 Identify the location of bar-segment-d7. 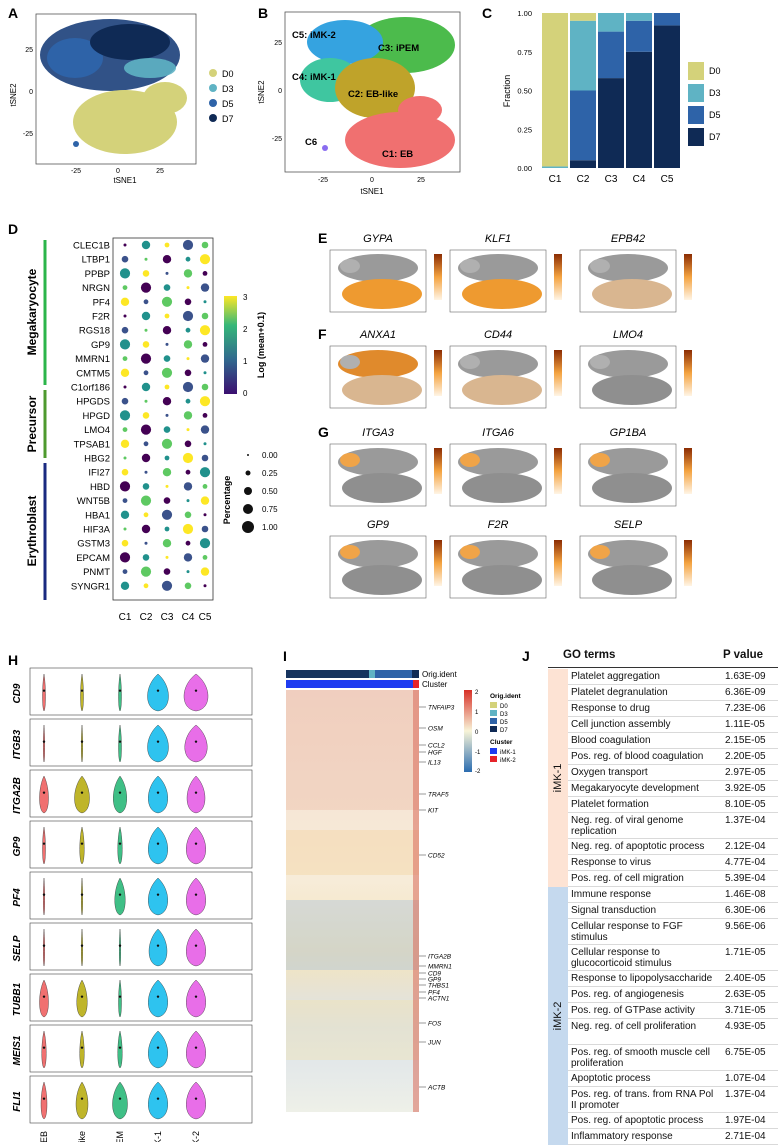
(583, 164).